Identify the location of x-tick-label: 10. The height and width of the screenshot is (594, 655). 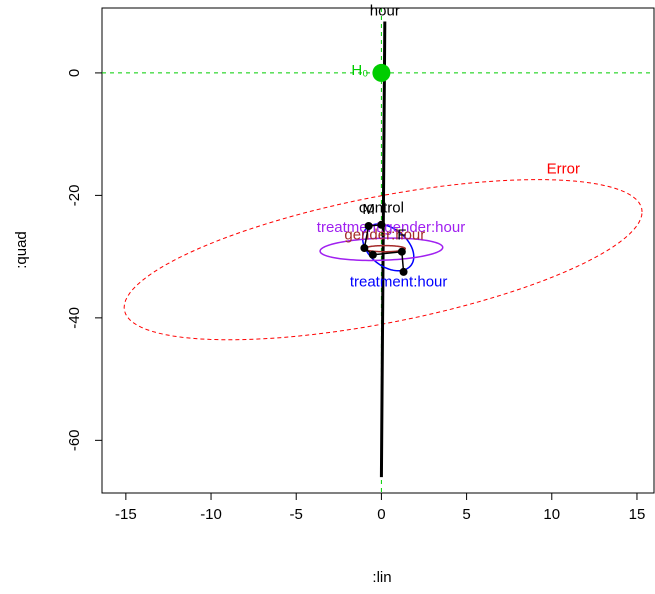
(551, 514).